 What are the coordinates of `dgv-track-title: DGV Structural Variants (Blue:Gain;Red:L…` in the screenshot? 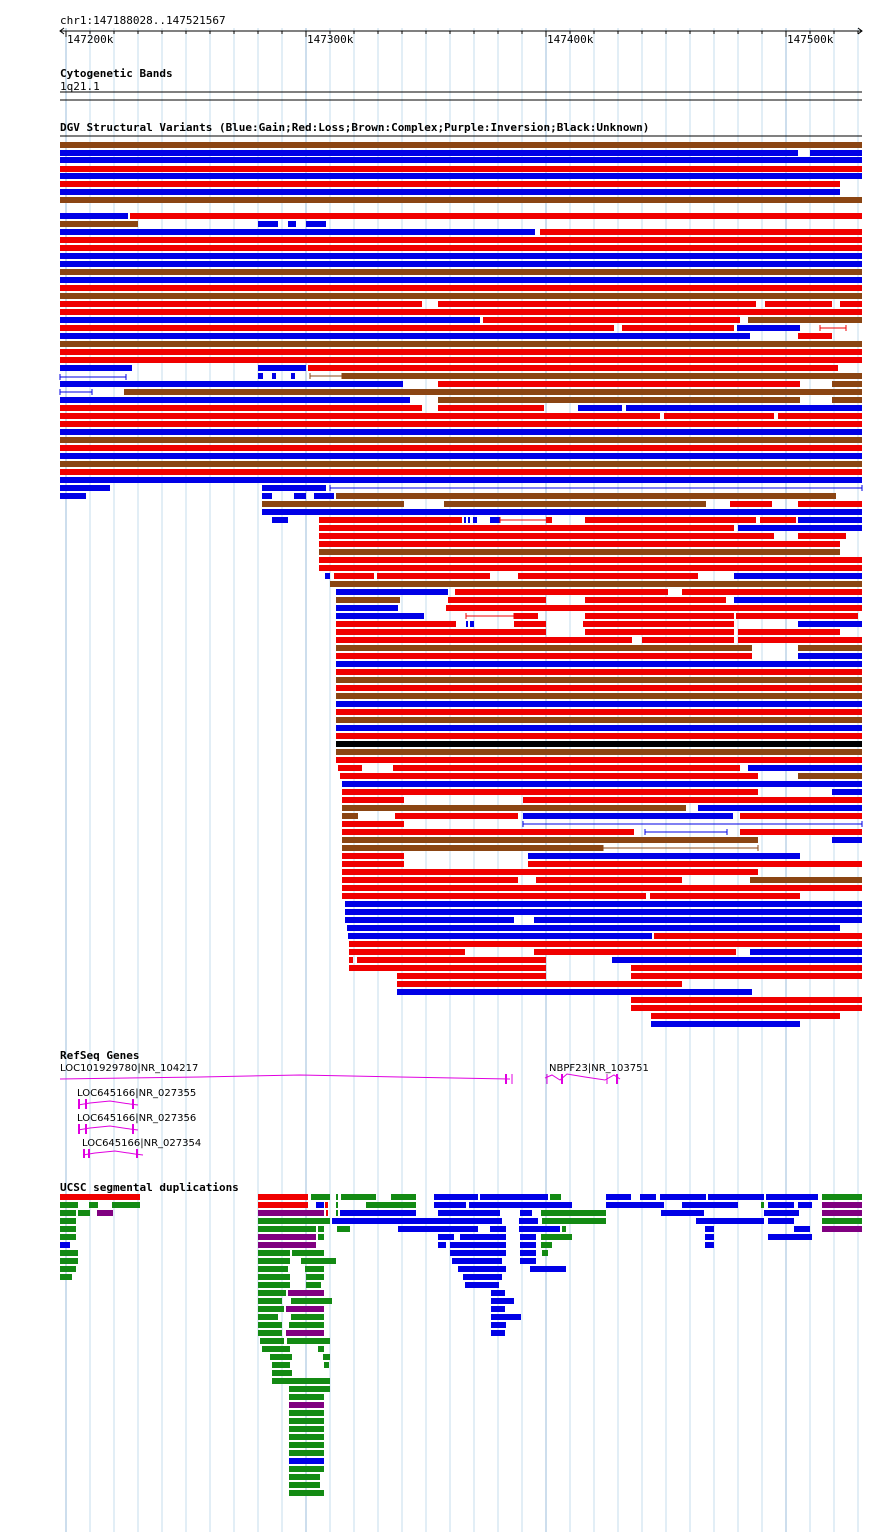 It's located at (355, 127).